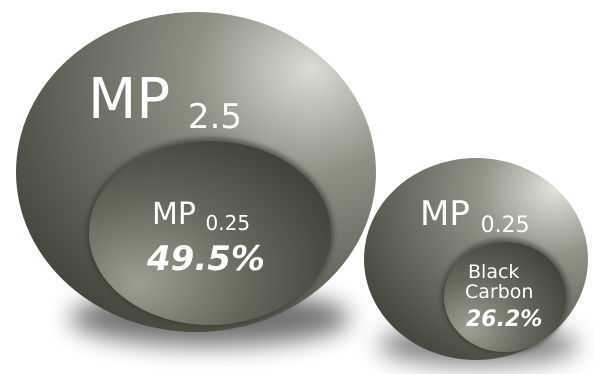 Image resolution: width=594 pixels, height=374 pixels. What do you see at coordinates (205, 259) in the screenshot?
I see `big-inner-percent: 49.5%` at bounding box center [205, 259].